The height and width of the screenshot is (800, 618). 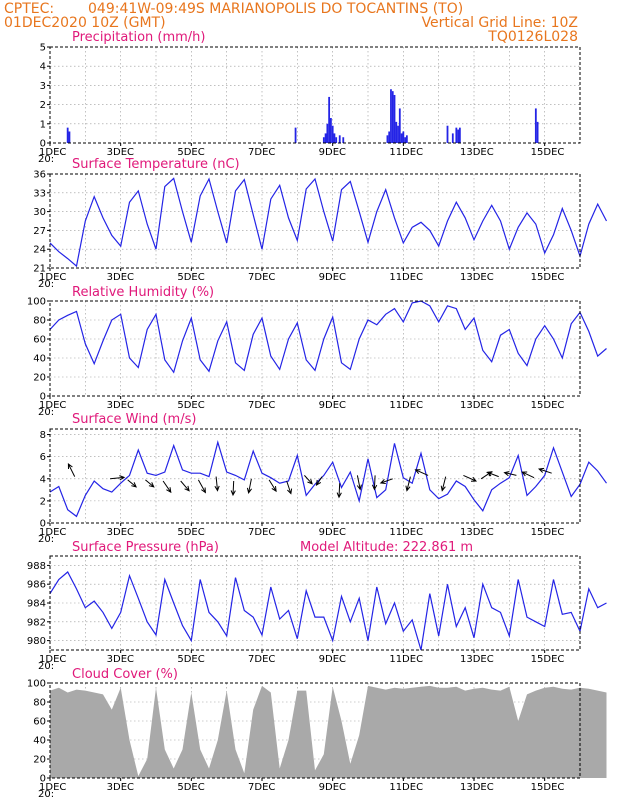 I want to click on cloud-cover-area, so click(x=328, y=731).